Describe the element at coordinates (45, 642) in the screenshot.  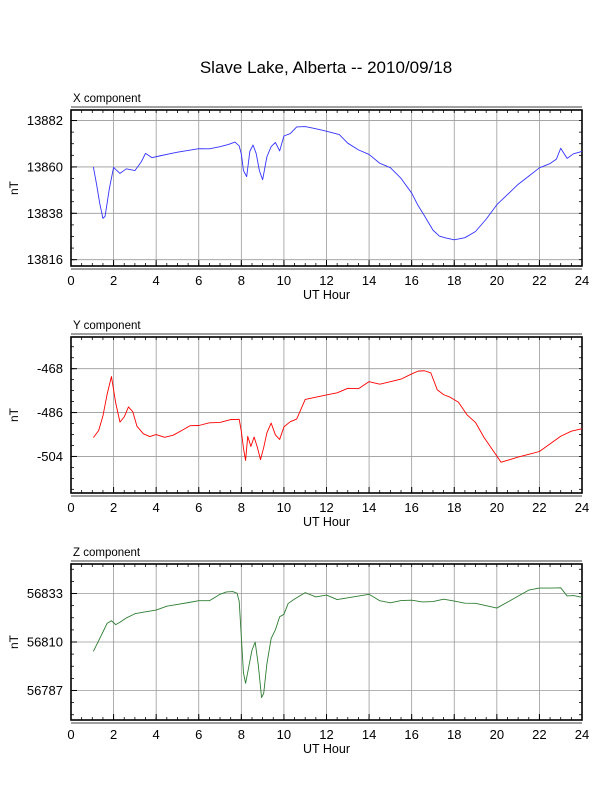
I see `y-tick-label: 56810` at that location.